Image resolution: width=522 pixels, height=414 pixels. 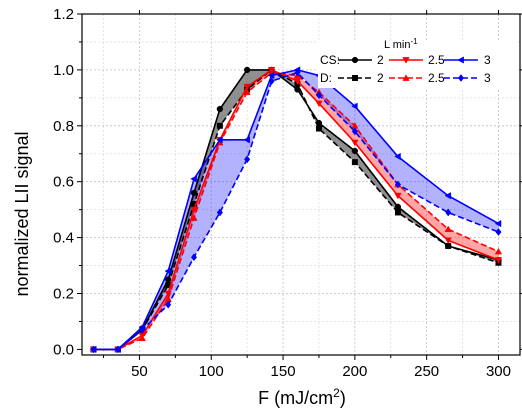 What do you see at coordinates (211, 371) in the screenshot?
I see `x-tick-label: 100` at bounding box center [211, 371].